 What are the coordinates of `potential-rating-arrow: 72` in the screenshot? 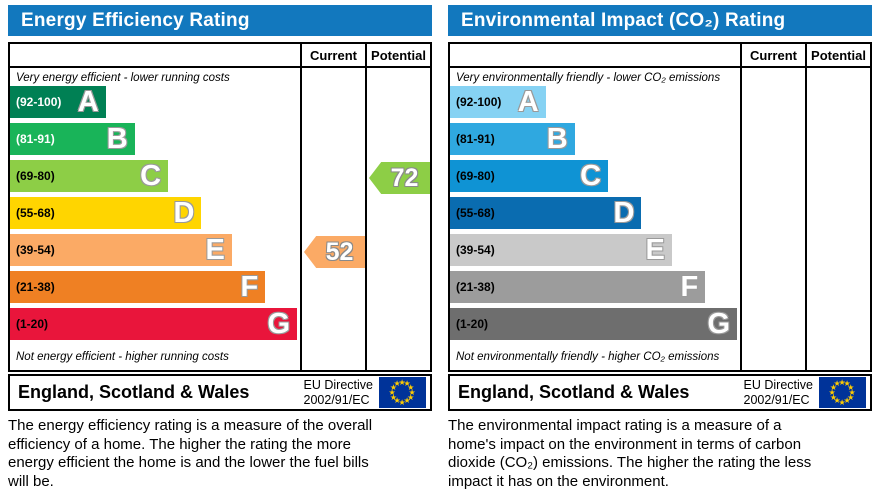 It's located at (399, 178).